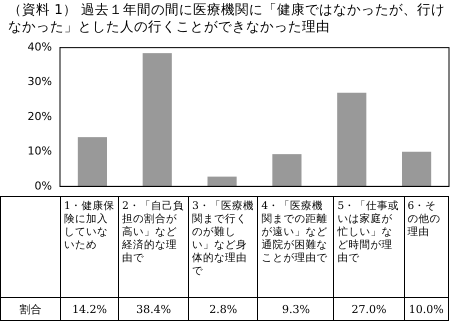 This screenshot has width=450, height=324. I want to click on data-label: 9.3%, so click(296, 309).